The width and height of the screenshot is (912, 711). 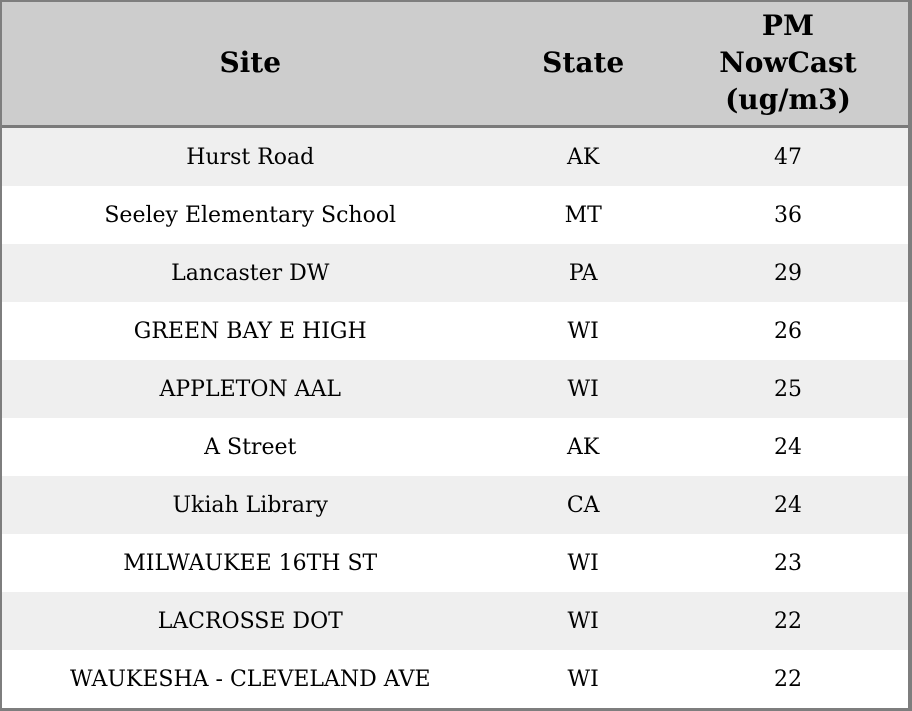 I want to click on cell-site: LACROSSE DOT, so click(x=250, y=621).